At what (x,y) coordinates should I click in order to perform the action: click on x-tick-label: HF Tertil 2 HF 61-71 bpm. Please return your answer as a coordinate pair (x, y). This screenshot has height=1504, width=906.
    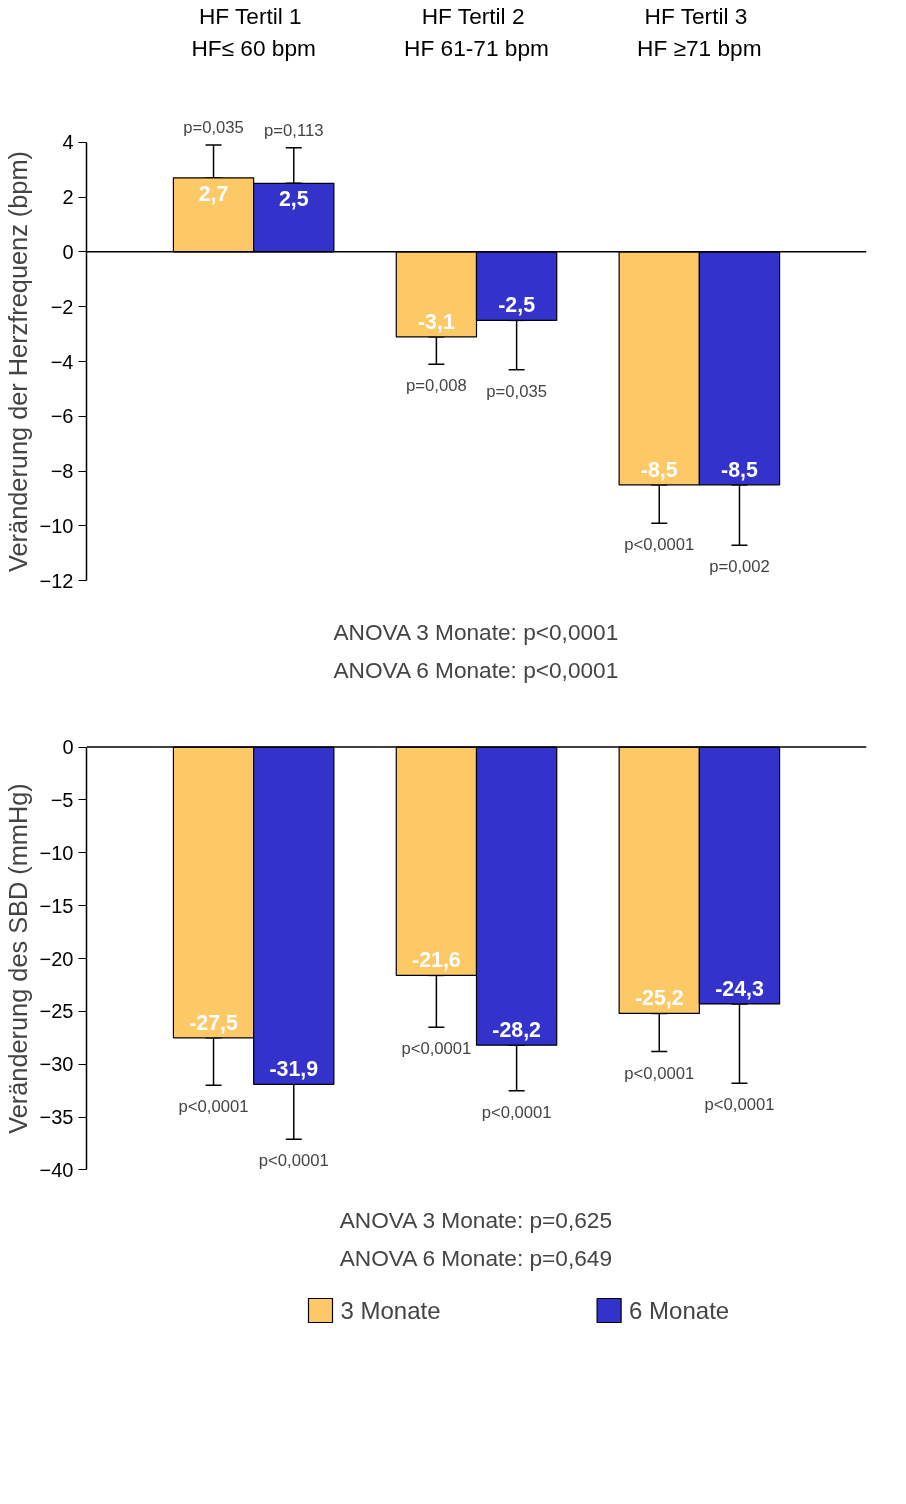
    Looking at the image, I should click on (476, 32).